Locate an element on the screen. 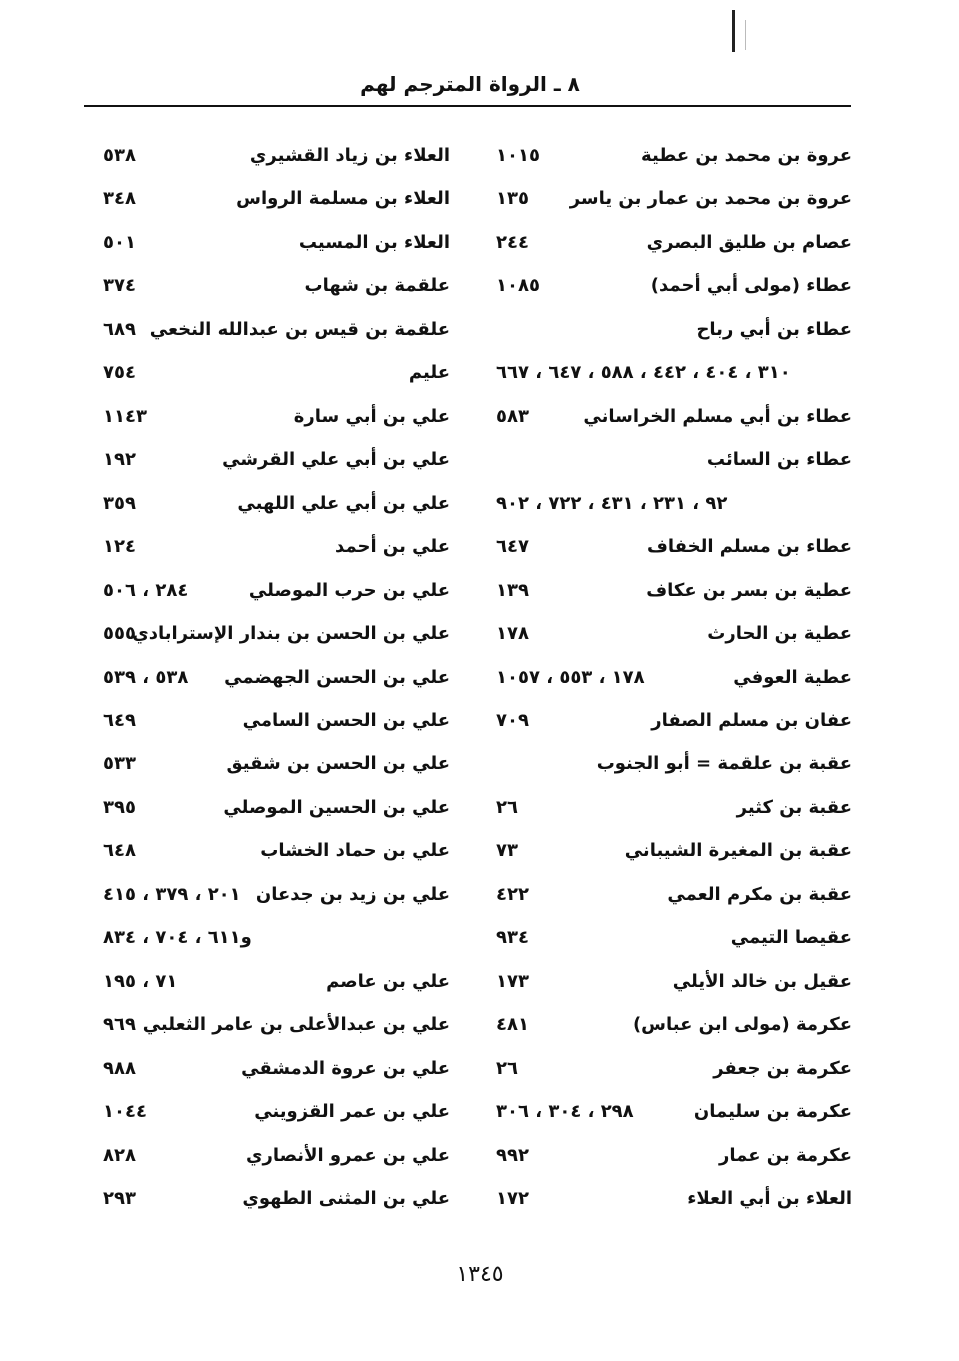  page-references: ١١٤٣ is located at coordinates (125, 416).